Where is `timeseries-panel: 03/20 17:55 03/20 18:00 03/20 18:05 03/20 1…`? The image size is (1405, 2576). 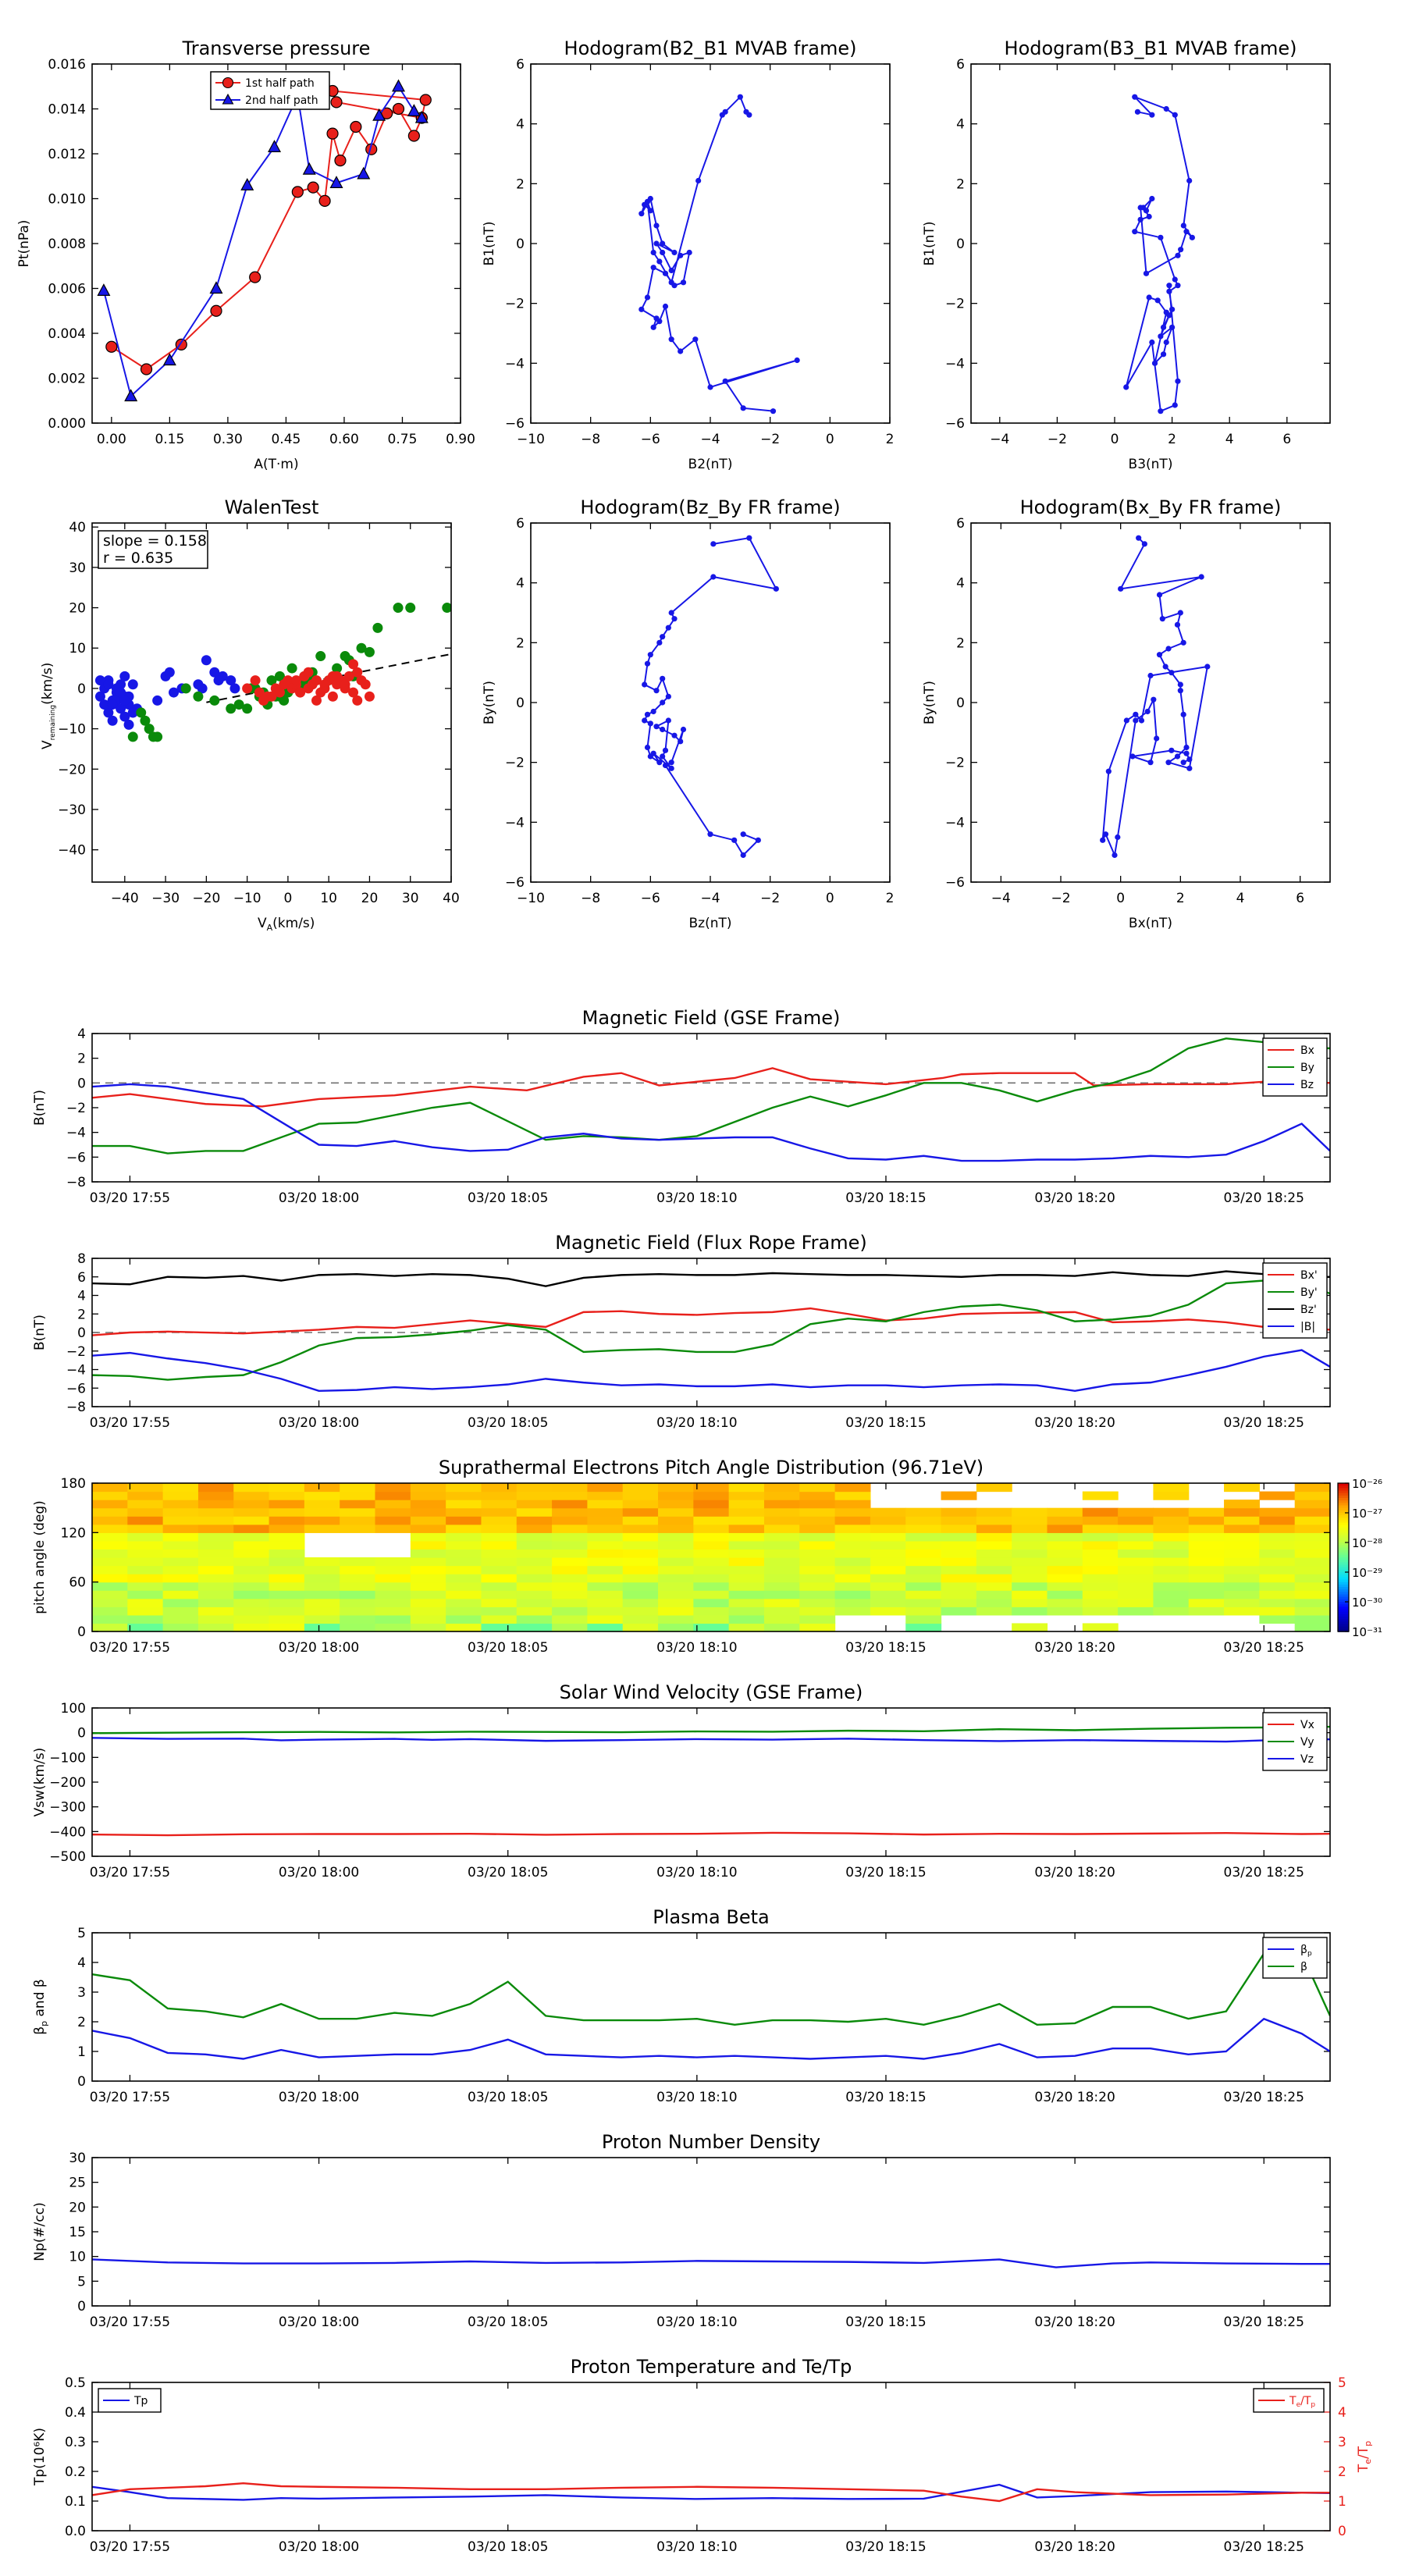 timeseries-panel: 03/20 17:55 03/20 18:00 03/20 18:05 03/20 1… is located at coordinates (681, 1331).